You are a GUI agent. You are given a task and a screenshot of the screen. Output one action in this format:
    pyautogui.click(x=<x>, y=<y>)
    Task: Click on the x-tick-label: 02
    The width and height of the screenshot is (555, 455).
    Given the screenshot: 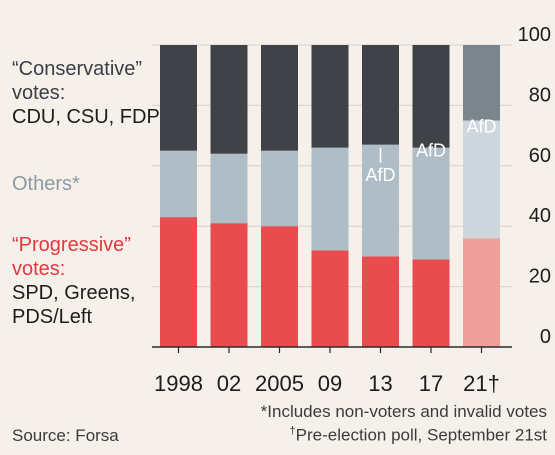 What is the action you would take?
    pyautogui.click(x=229, y=383)
    